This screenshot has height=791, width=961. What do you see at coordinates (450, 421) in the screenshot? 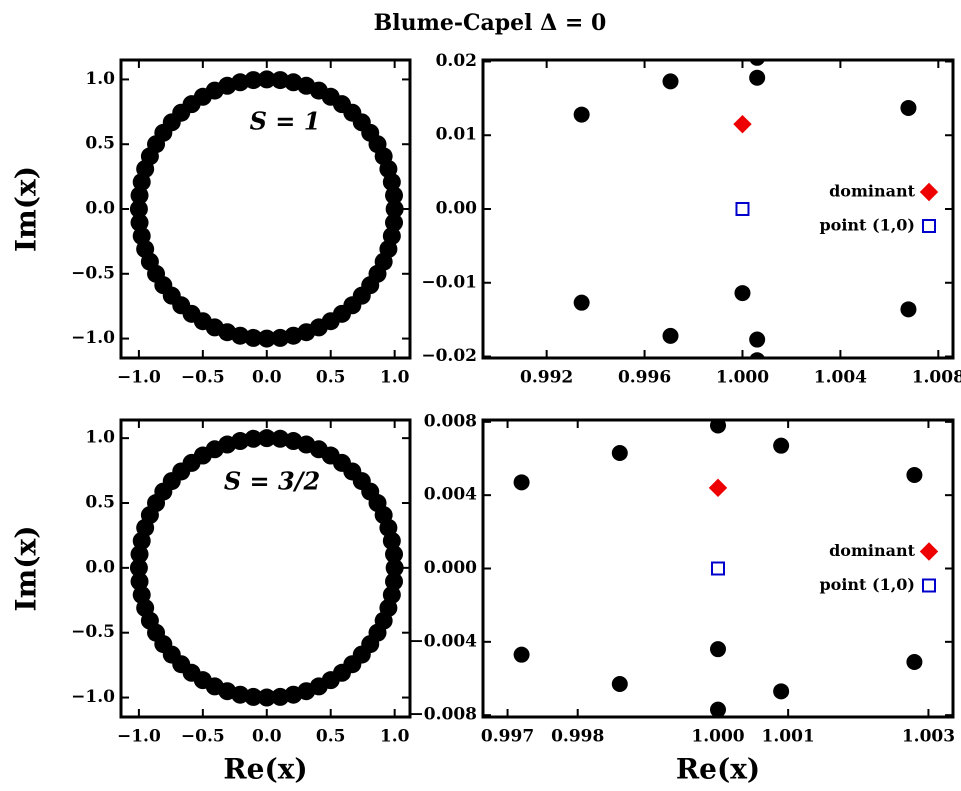
I see `y-tick-label: 0.008` at bounding box center [450, 421].